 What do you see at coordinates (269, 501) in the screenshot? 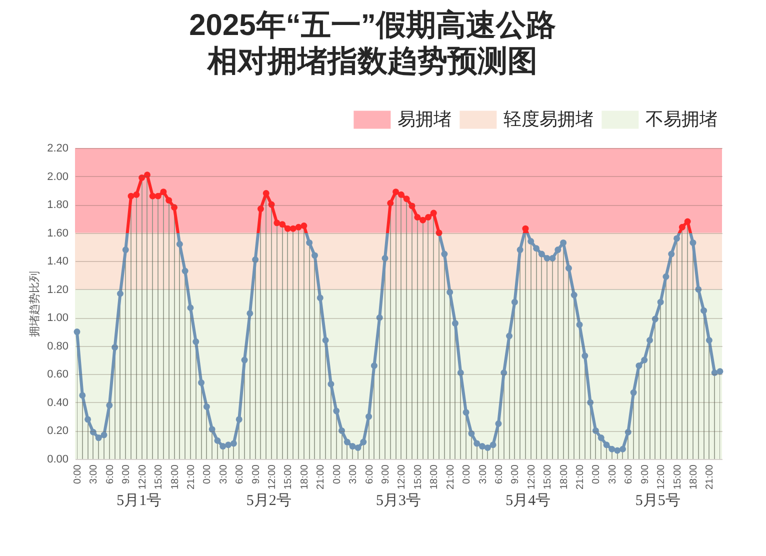
I see `text: 5月2号` at bounding box center [269, 501].